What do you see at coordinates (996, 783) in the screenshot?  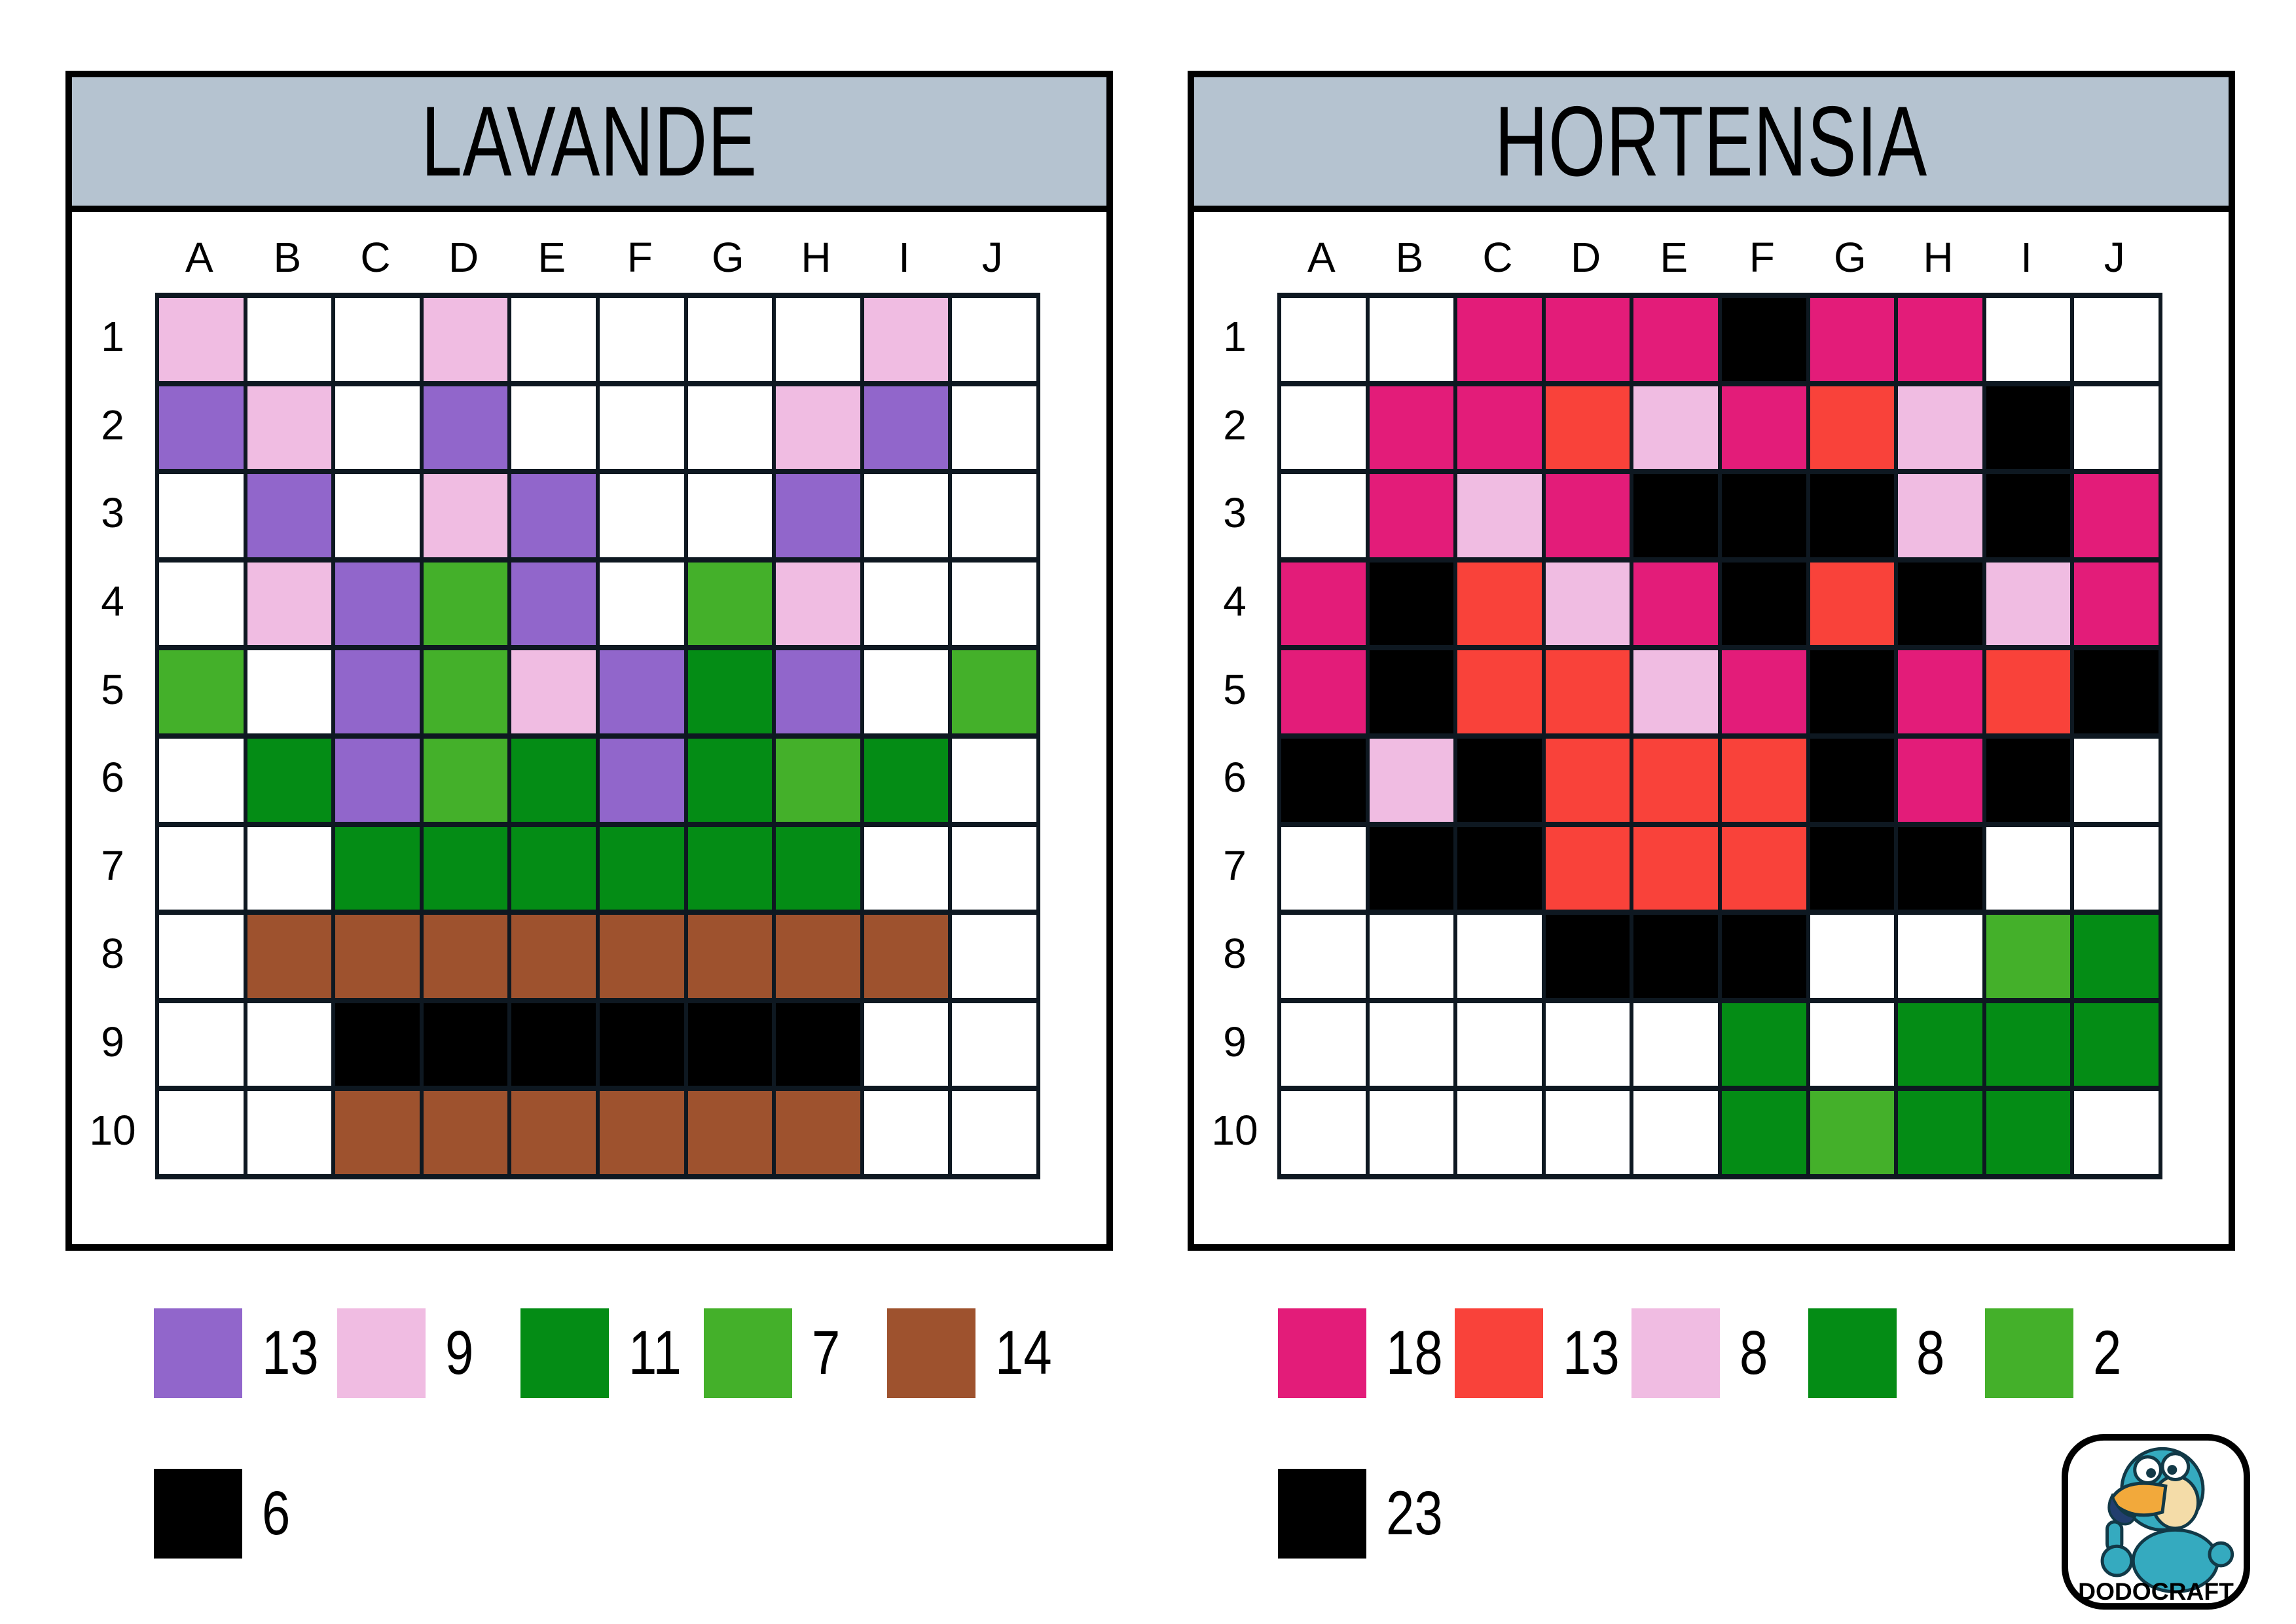 I see `grid-cell-J6-white` at bounding box center [996, 783].